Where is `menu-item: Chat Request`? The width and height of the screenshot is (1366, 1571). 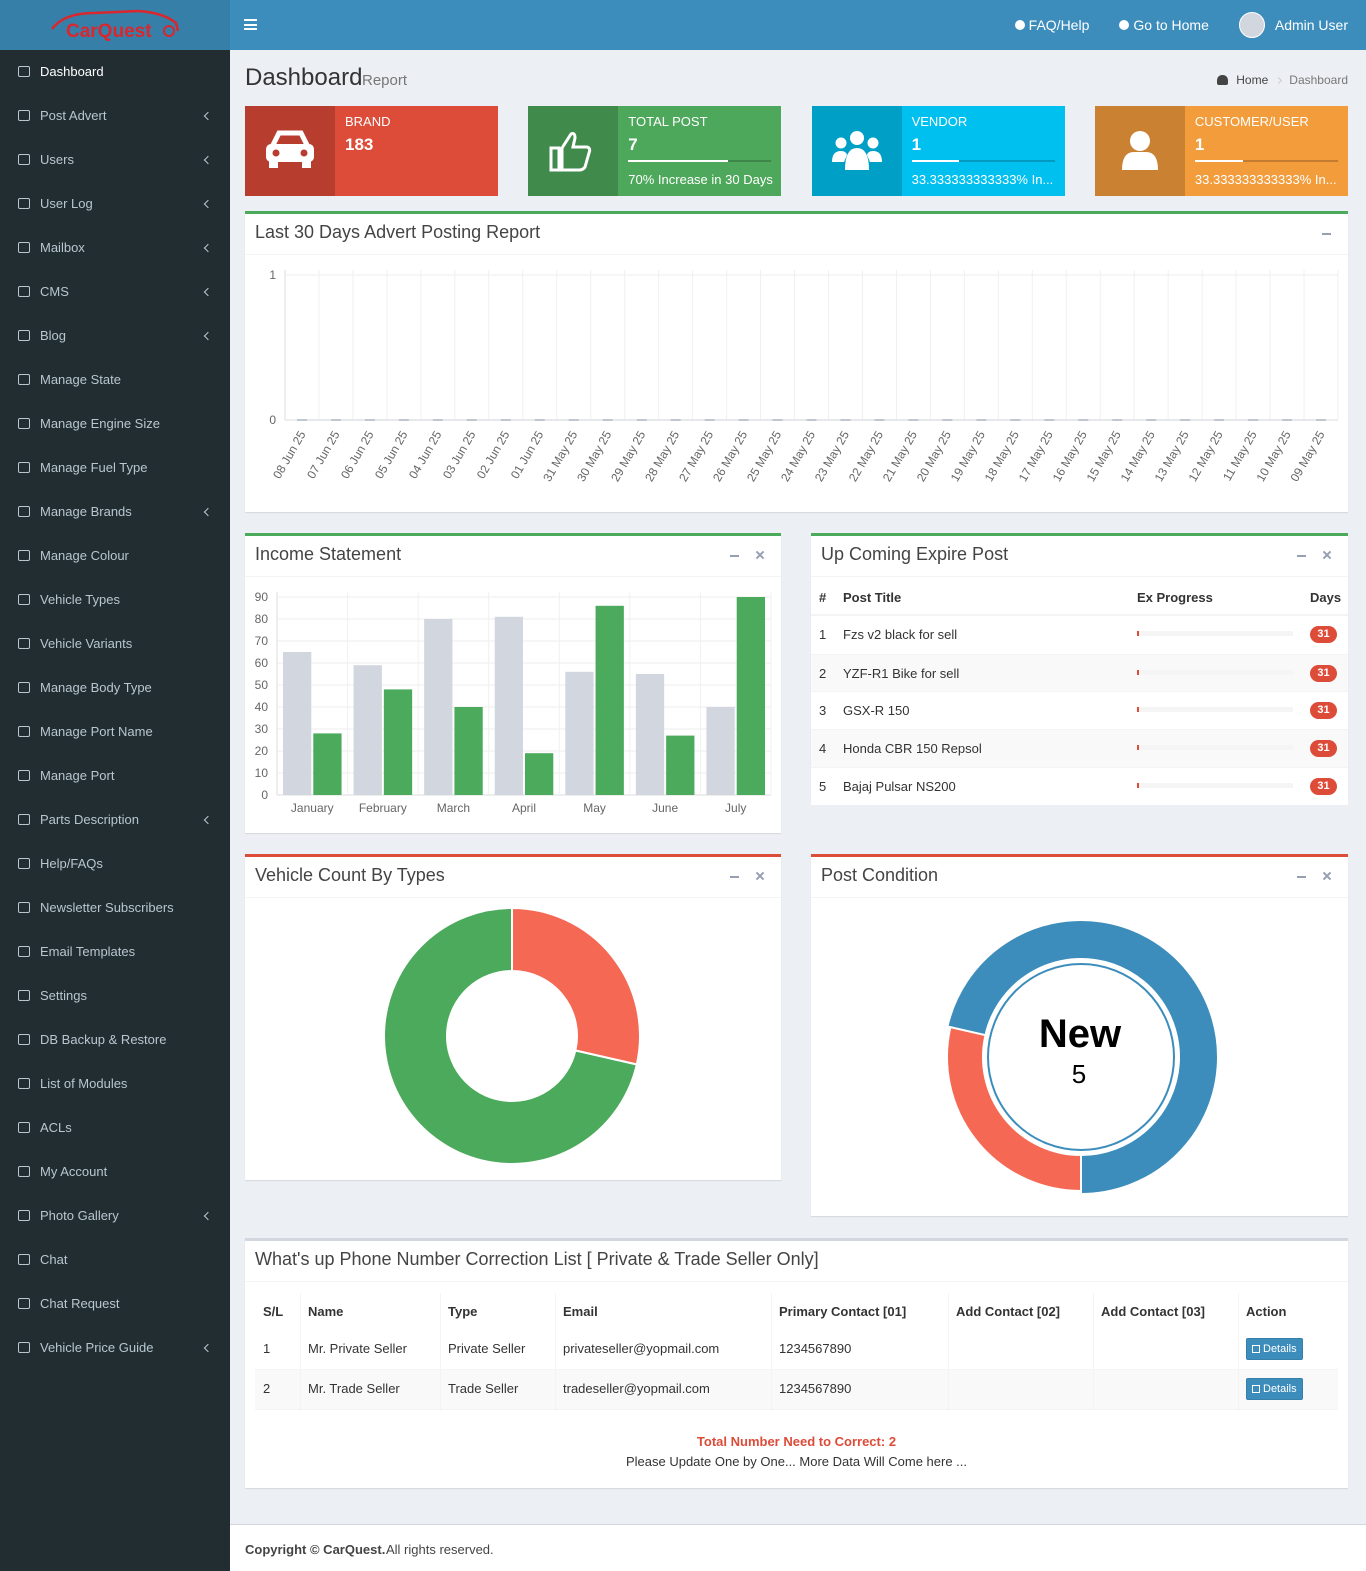
menu-item: Chat Request is located at coordinates (115, 1304).